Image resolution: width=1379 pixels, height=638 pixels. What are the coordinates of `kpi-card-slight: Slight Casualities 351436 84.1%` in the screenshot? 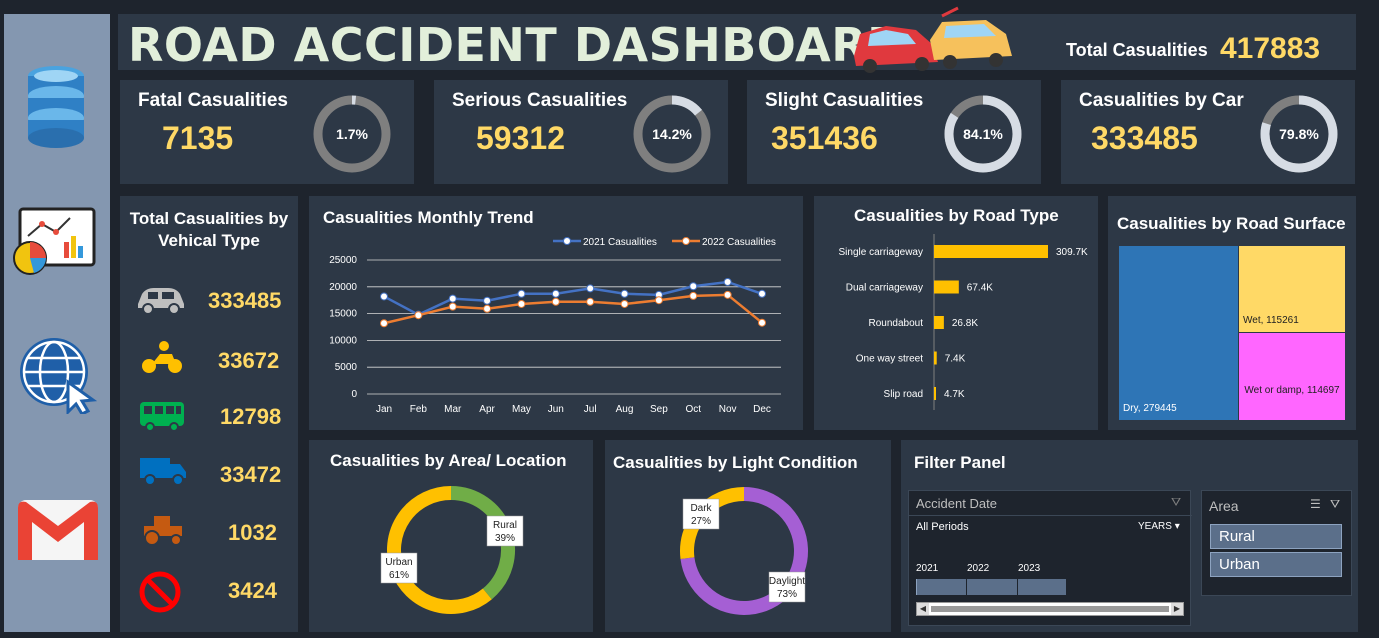 It's located at (894, 132).